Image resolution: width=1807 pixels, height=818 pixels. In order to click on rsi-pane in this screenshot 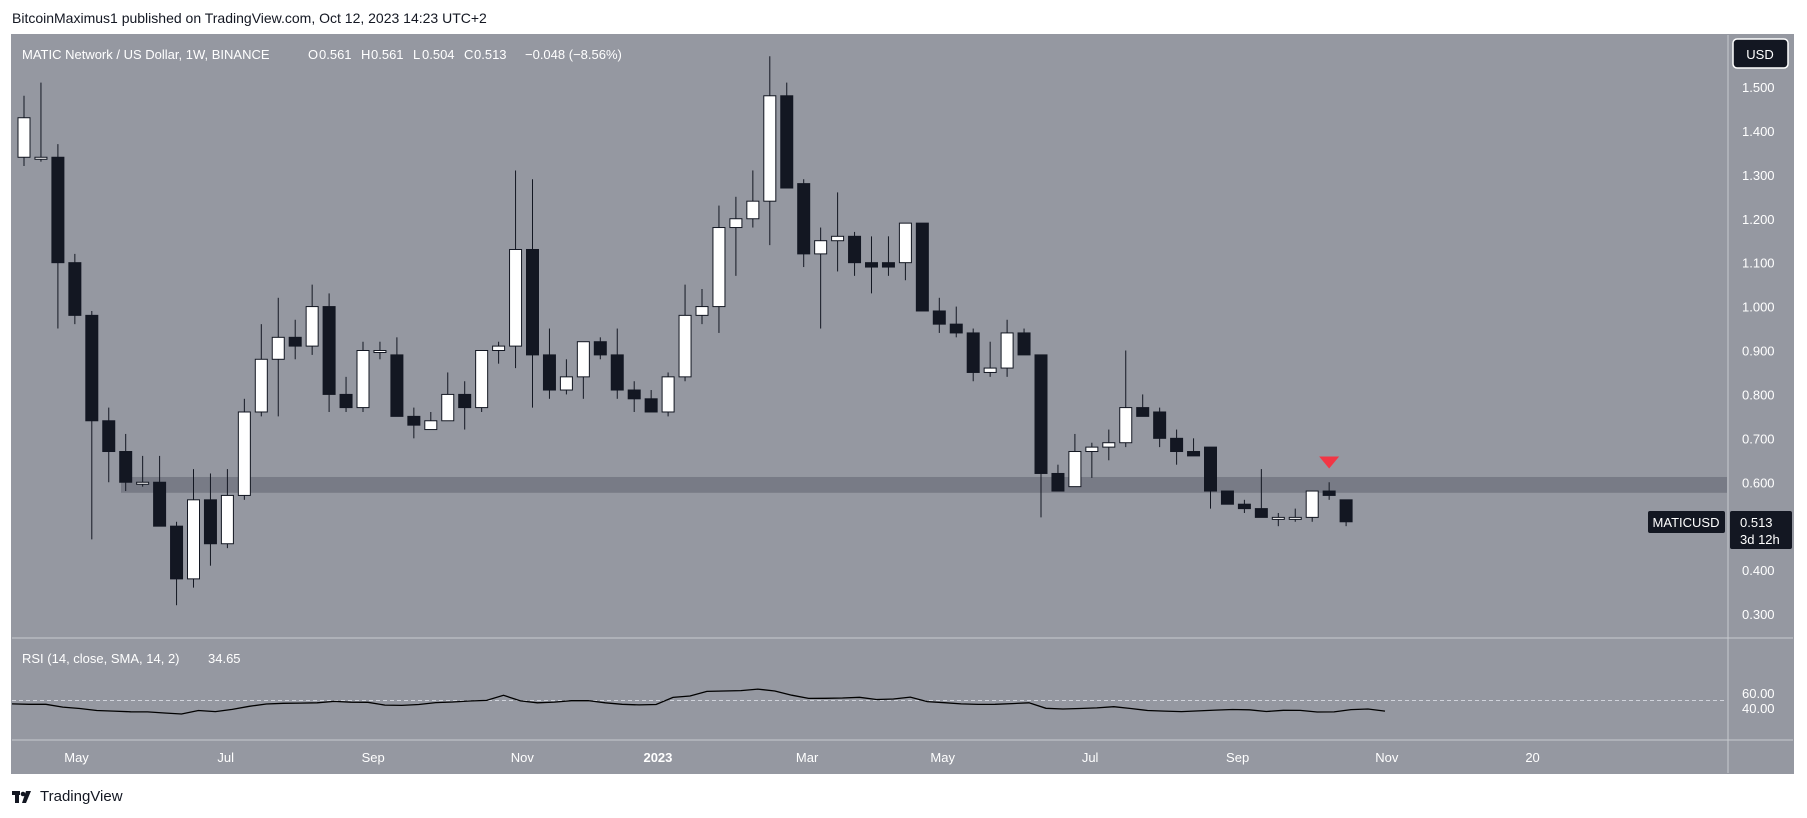, I will do `click(870, 689)`.